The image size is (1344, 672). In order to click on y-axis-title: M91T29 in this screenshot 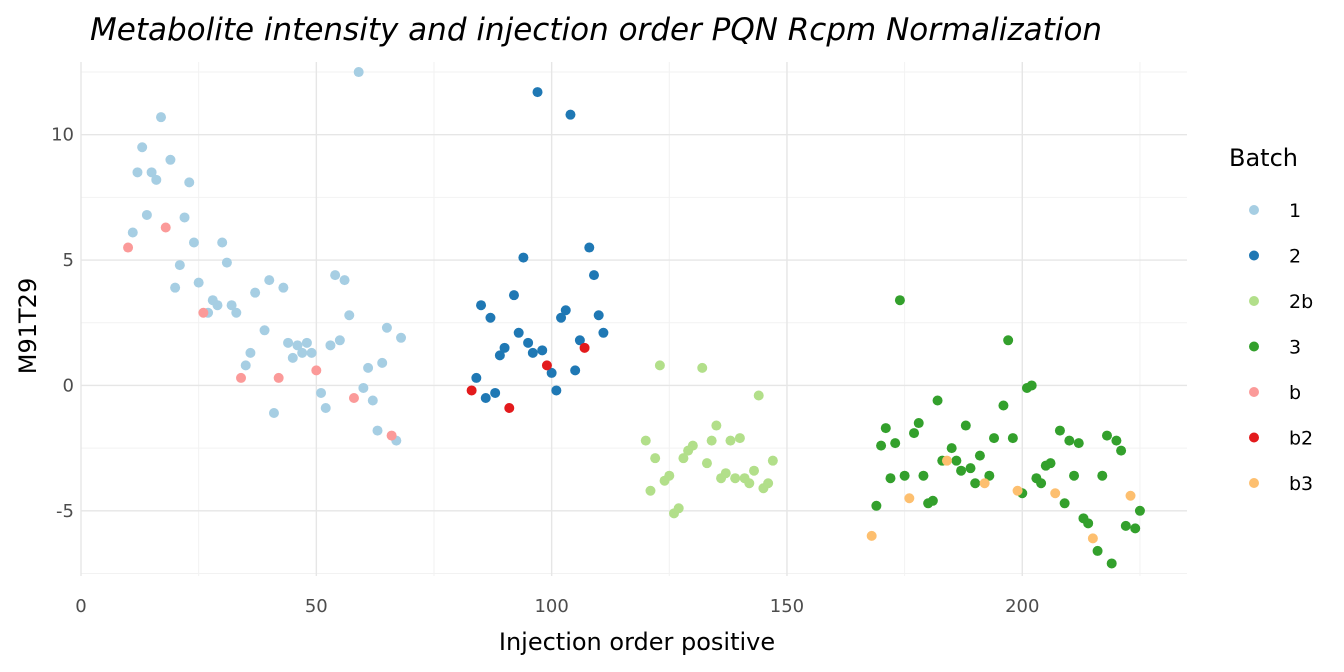, I will do `click(28, 326)`.